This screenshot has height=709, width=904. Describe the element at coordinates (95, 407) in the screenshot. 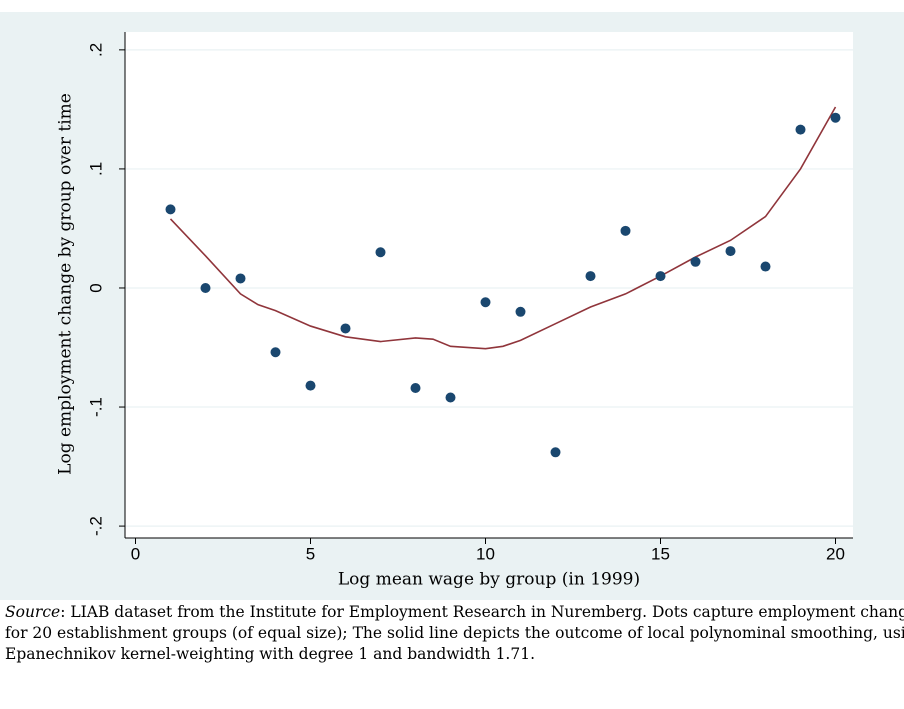

I see `y-tick-label: -.1` at that location.